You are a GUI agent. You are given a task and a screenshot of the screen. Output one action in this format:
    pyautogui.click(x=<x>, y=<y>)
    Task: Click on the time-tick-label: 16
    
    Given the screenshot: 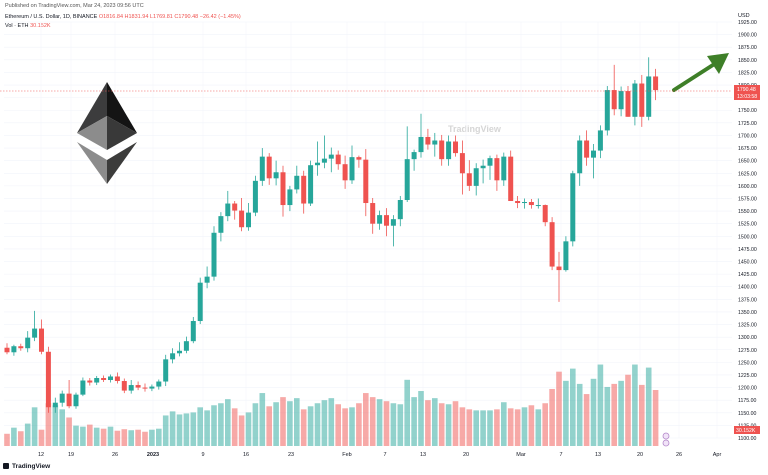 What is the action you would take?
    pyautogui.click(x=246, y=455)
    